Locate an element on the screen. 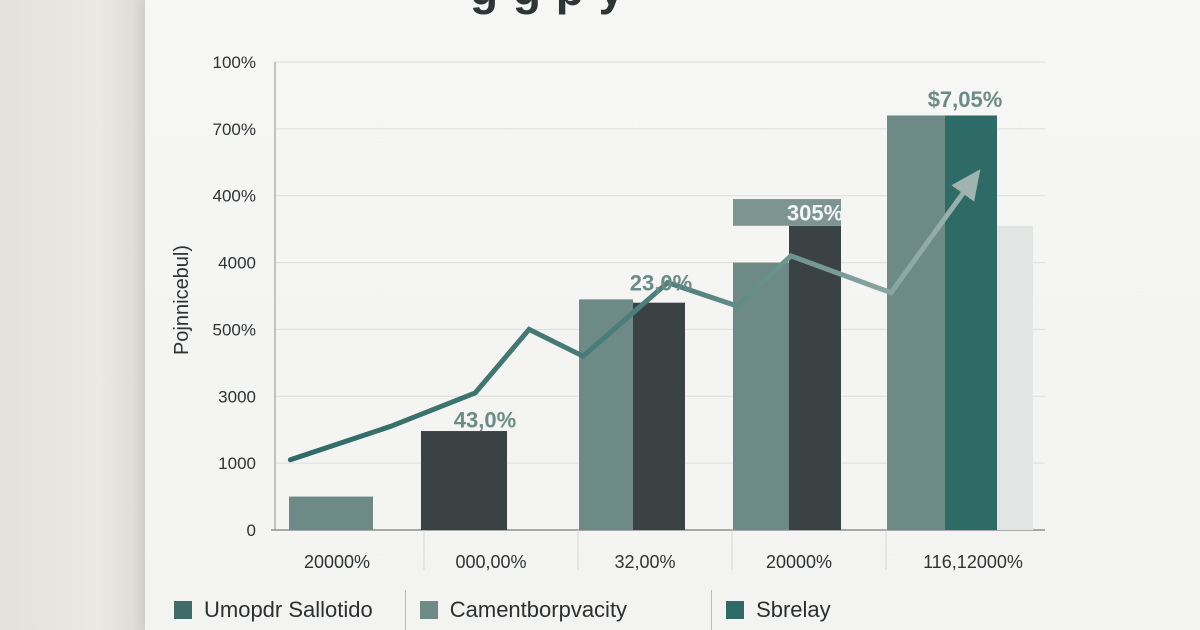  legend-item-3: Sbrelay is located at coordinates (778, 610).